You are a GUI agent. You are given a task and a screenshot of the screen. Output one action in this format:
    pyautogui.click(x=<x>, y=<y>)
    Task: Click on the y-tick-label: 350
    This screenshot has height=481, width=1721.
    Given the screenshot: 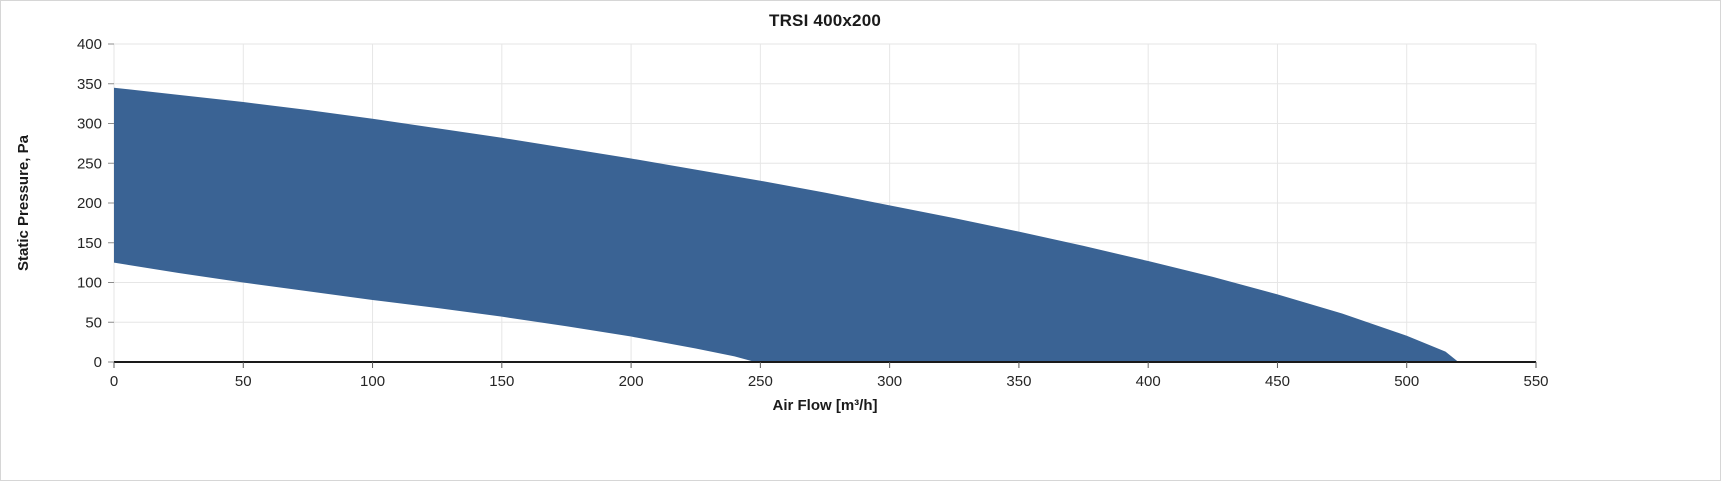 What is the action you would take?
    pyautogui.click(x=89, y=84)
    